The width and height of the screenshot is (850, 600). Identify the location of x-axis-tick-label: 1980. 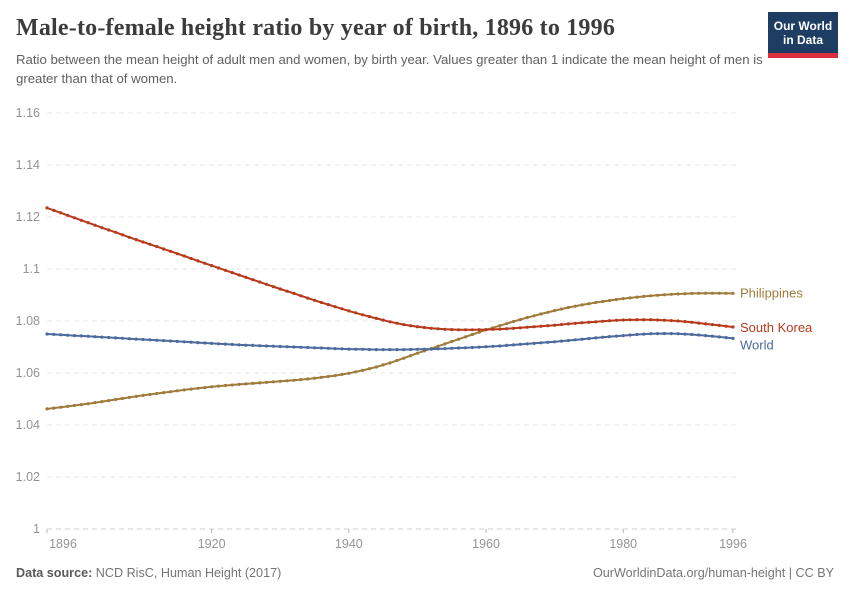
(623, 544).